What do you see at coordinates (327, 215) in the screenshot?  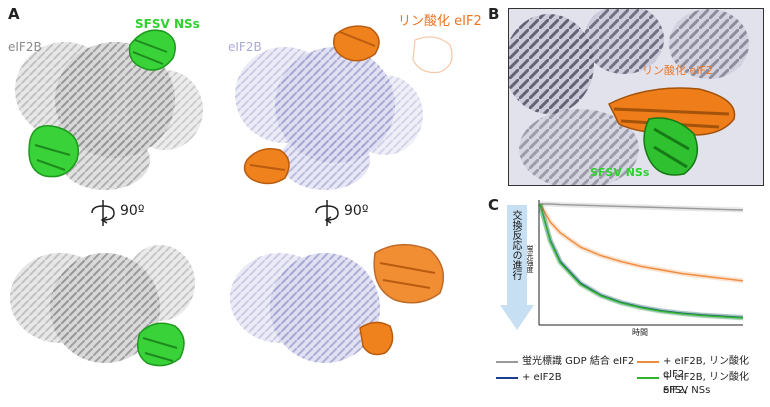 I see `rotation-icon-right` at bounding box center [327, 215].